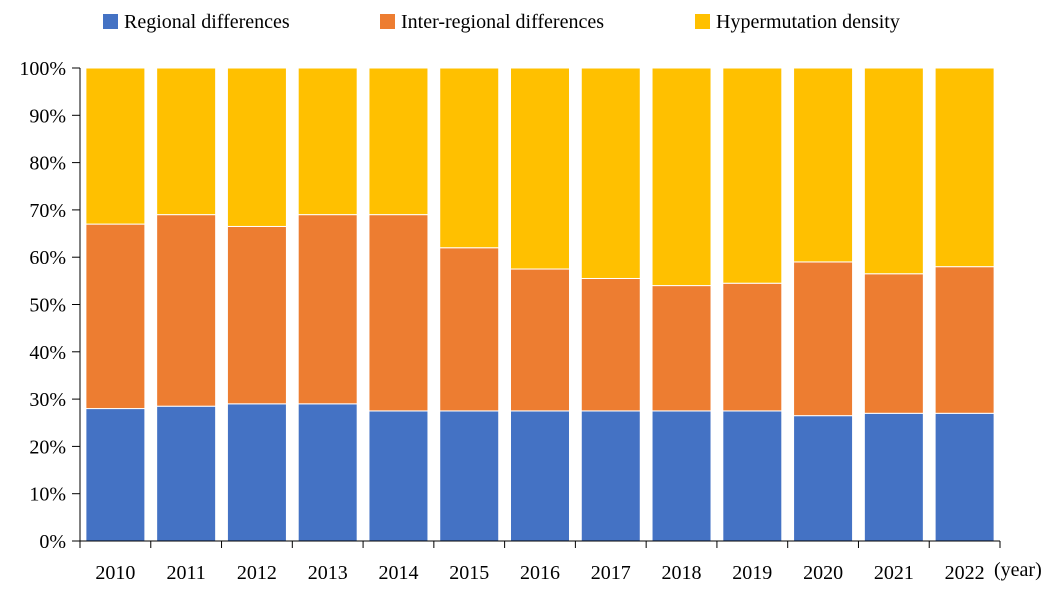 The width and height of the screenshot is (1063, 589). What do you see at coordinates (207, 22) in the screenshot?
I see `legend-label-0: Regional differences` at bounding box center [207, 22].